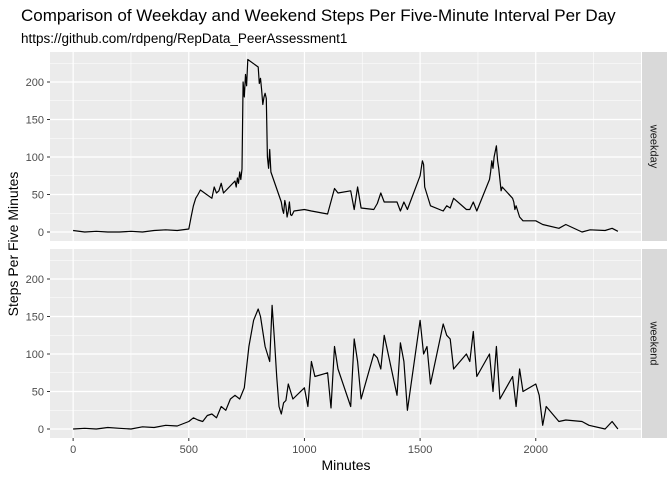 Image resolution: width=672 pixels, height=480 pixels. I want to click on facet-strip-label: weekend, so click(654, 342).